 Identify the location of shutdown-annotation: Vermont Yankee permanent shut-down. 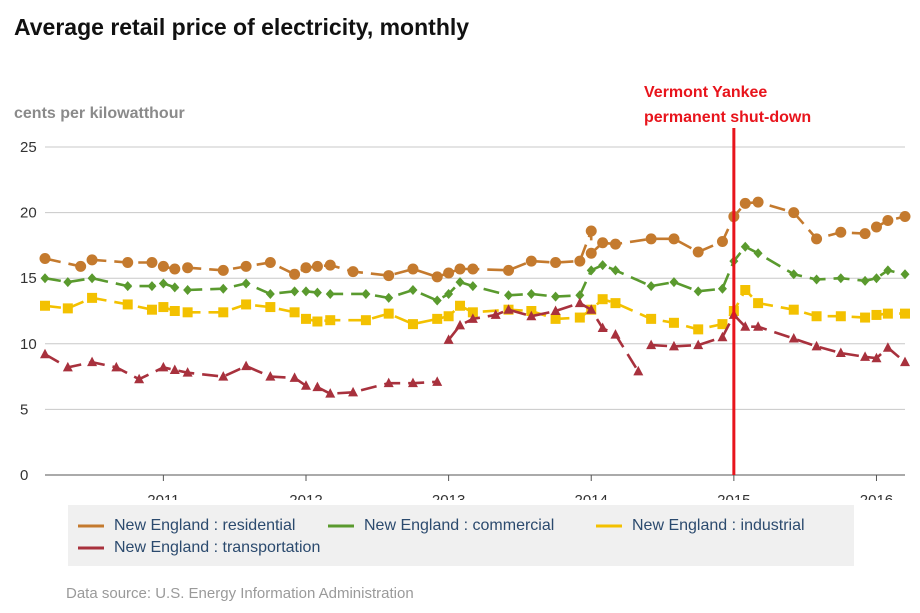
(727, 105).